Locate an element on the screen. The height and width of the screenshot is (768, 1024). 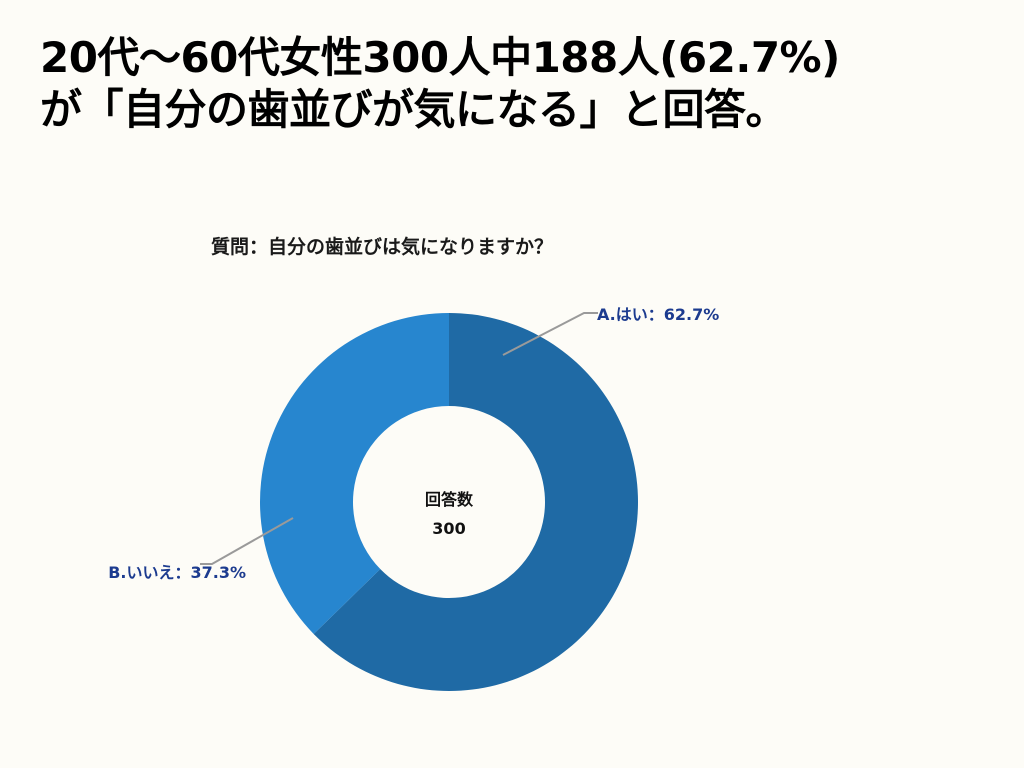
headline-line-2: が「自分の歯並びが気になる」と回答。 is located at coordinates (414, 109).